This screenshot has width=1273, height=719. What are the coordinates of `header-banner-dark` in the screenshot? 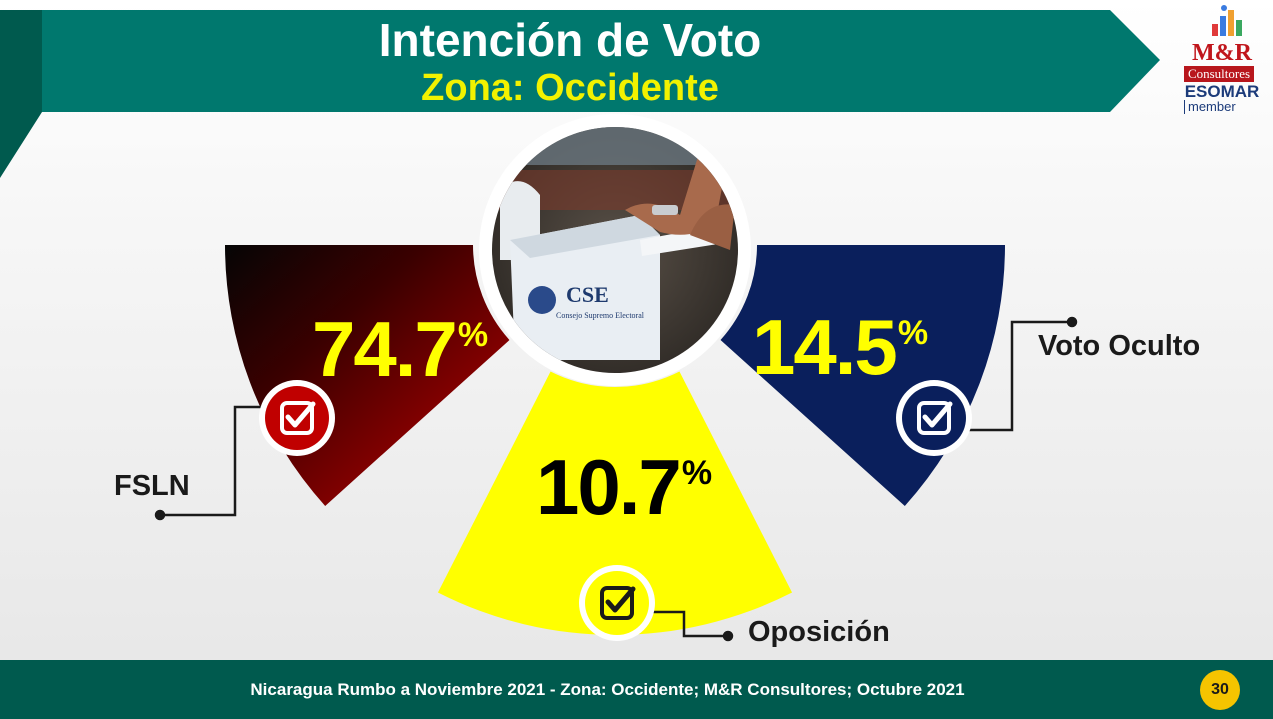 It's located at (21, 94).